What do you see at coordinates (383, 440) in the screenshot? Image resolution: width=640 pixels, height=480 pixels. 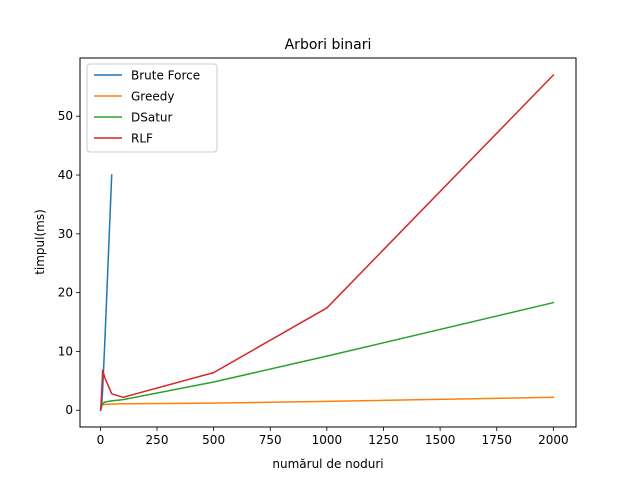 I see `x-tick-label: 1250` at bounding box center [383, 440].